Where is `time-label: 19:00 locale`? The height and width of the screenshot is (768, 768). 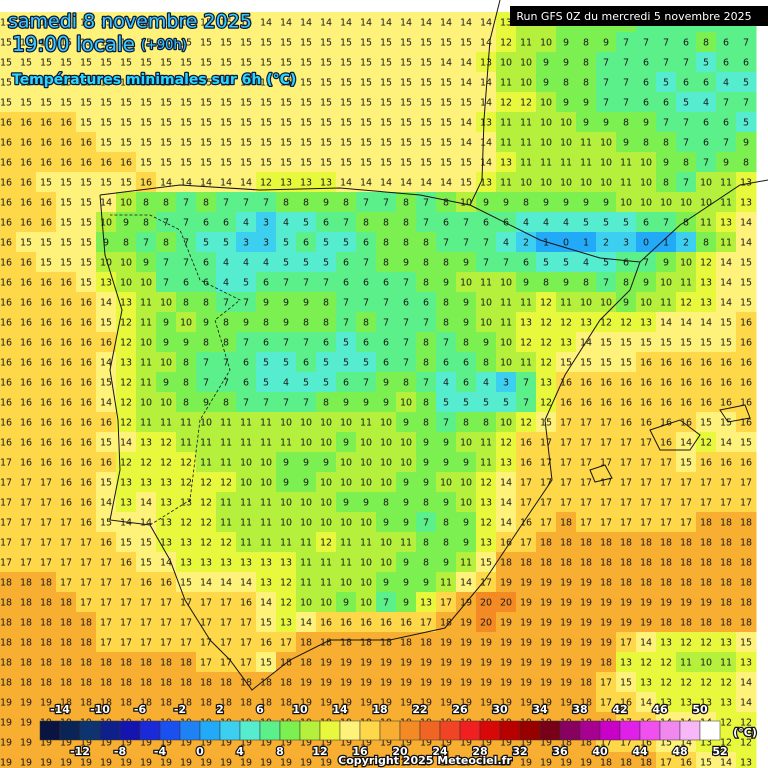 time-label: 19:00 locale is located at coordinates (73, 44).